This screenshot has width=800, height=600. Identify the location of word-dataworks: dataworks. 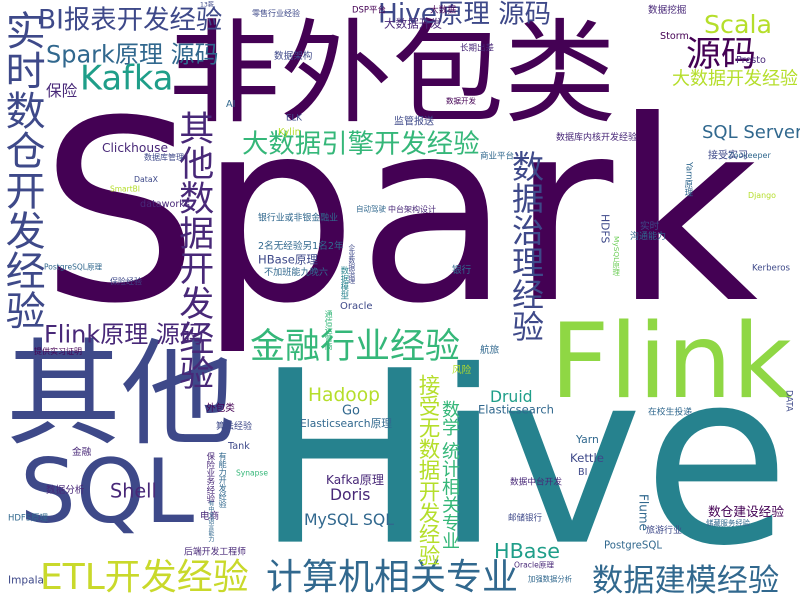
(165, 204).